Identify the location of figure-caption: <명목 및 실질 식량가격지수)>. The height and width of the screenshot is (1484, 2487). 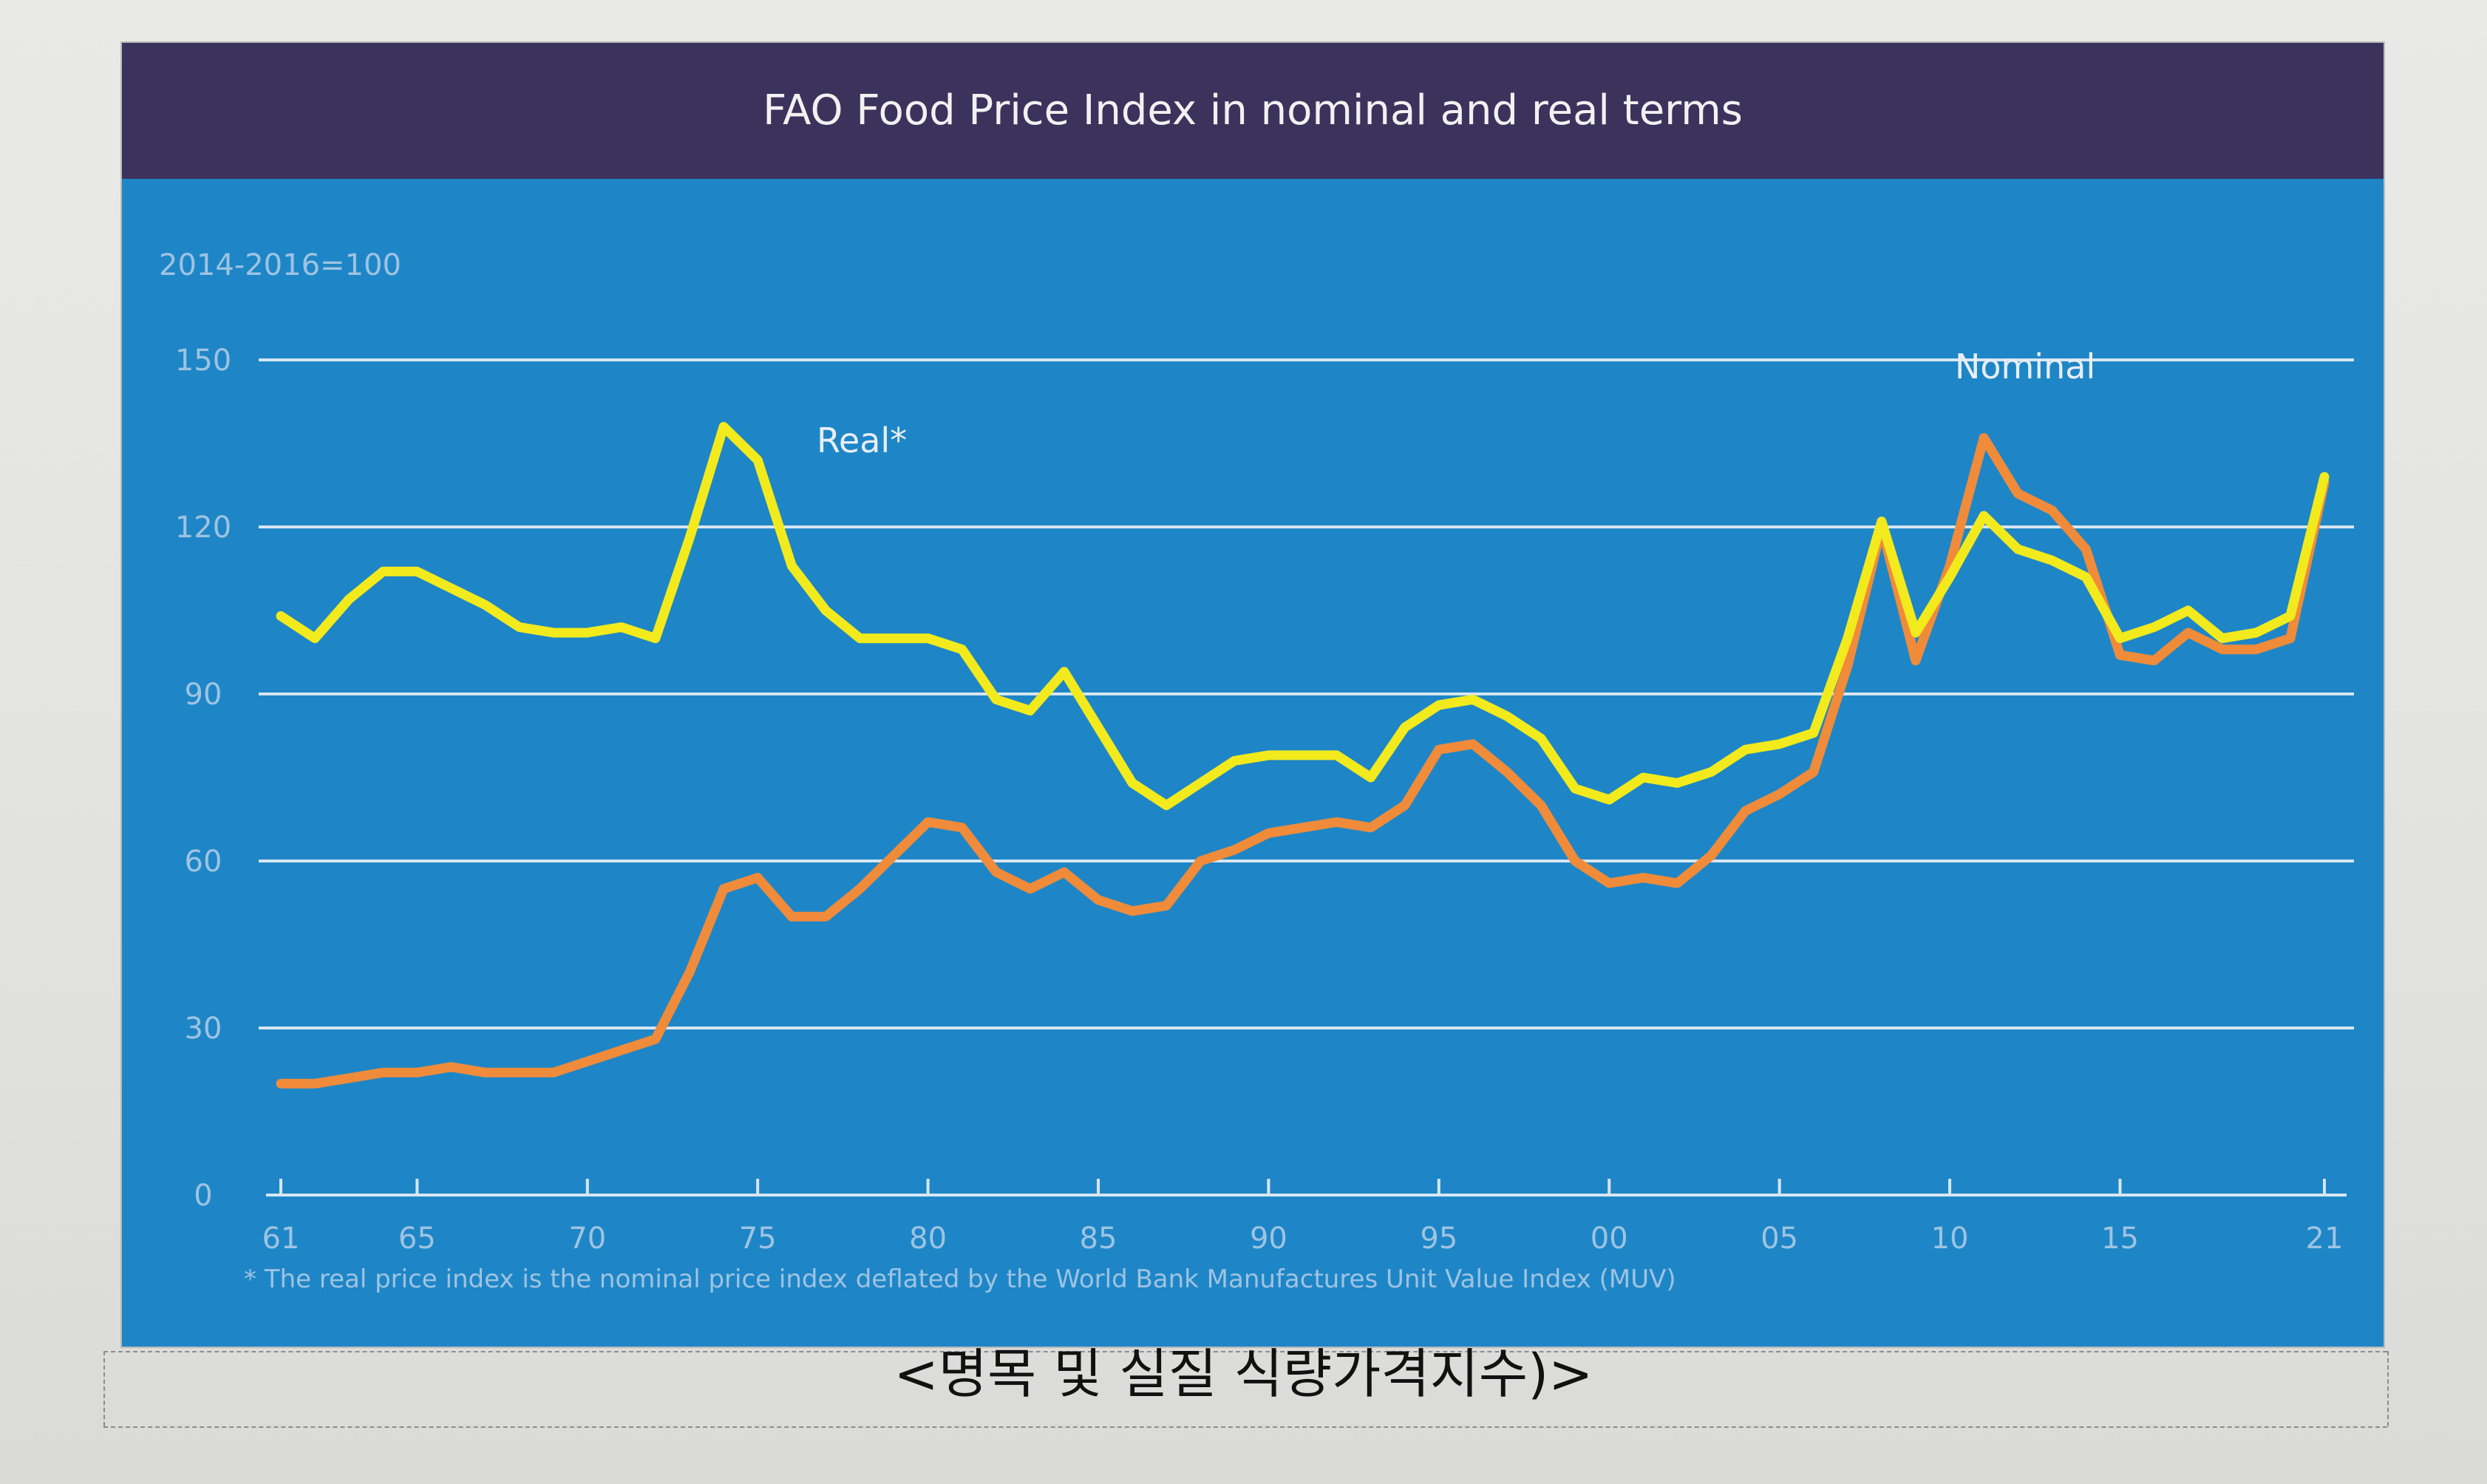
(1243, 1374).